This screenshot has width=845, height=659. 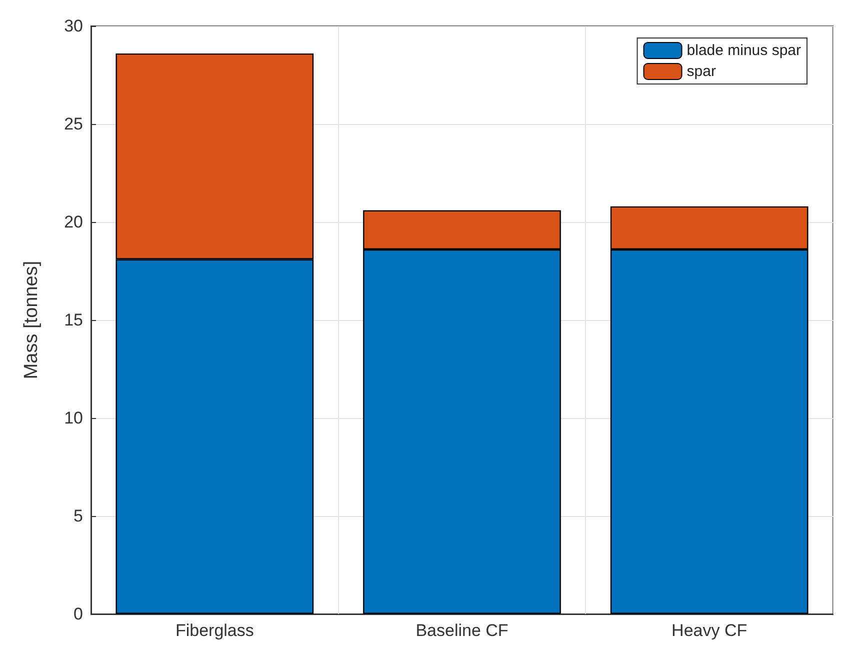 What do you see at coordinates (78, 516) in the screenshot?
I see `y-tick-label: 5` at bounding box center [78, 516].